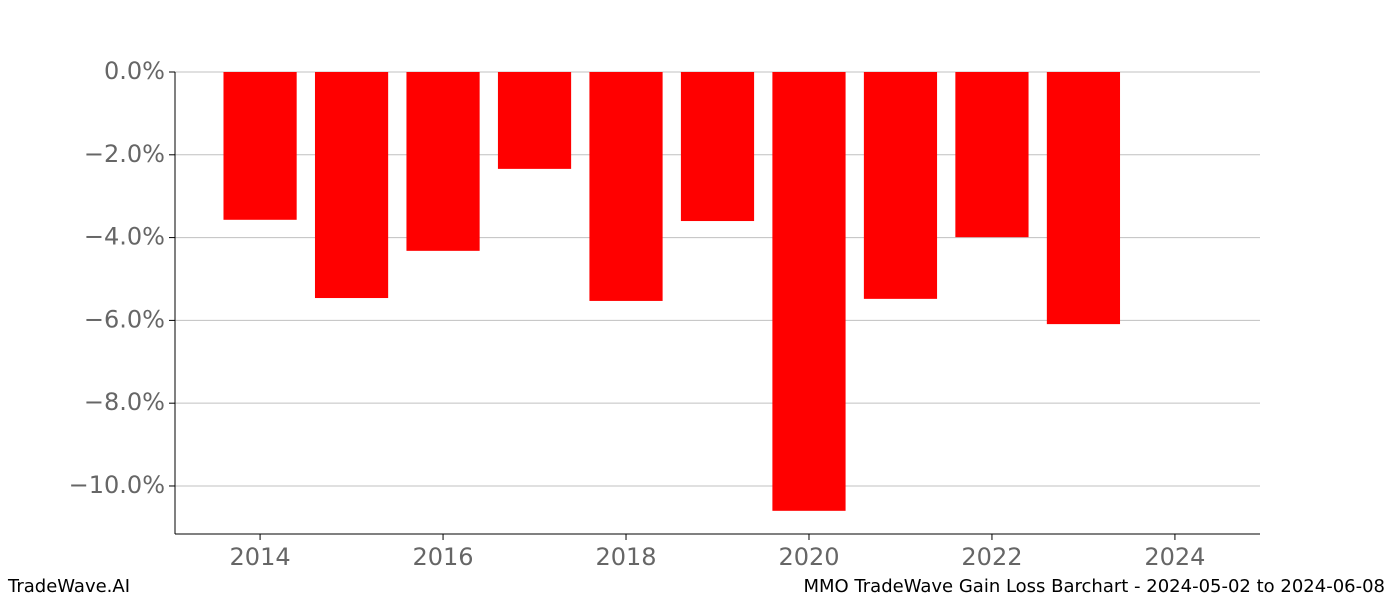 Image resolution: width=1400 pixels, height=600 pixels. Describe the element at coordinates (625, 557) in the screenshot. I see `x-tick-label: 2018` at that location.